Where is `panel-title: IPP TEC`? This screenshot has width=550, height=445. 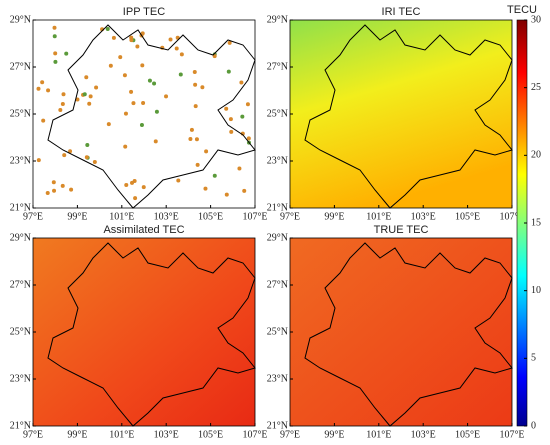
panel-title: IPP TEC is located at coordinates (144, 12).